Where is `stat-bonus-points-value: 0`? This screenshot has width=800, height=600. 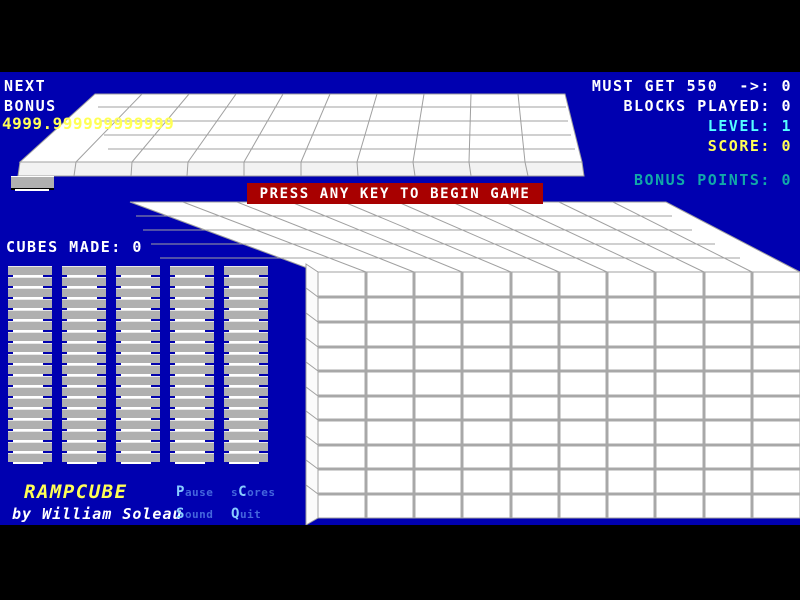
stat-bonus-points-value: 0 is located at coordinates (786, 180).